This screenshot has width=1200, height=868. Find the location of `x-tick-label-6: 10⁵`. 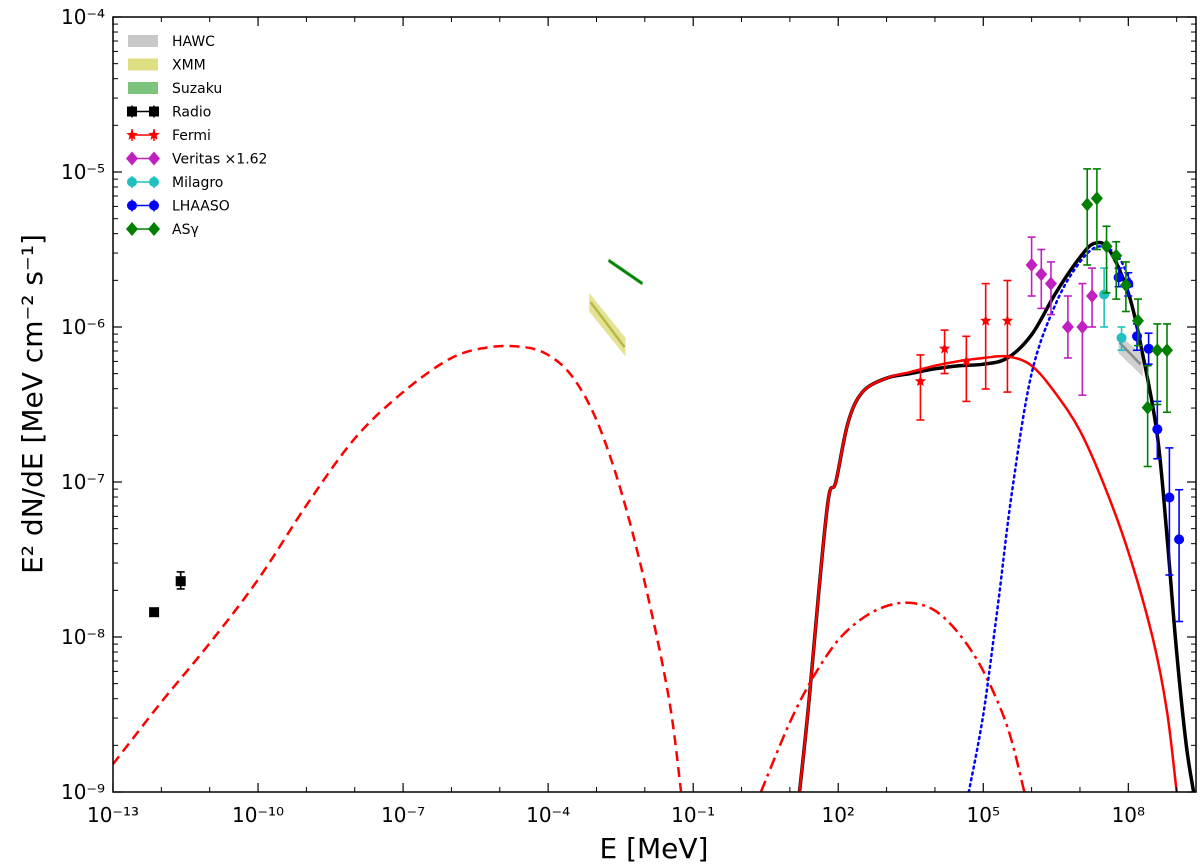

x-tick-label-6: 10⁵ is located at coordinates (983, 815).